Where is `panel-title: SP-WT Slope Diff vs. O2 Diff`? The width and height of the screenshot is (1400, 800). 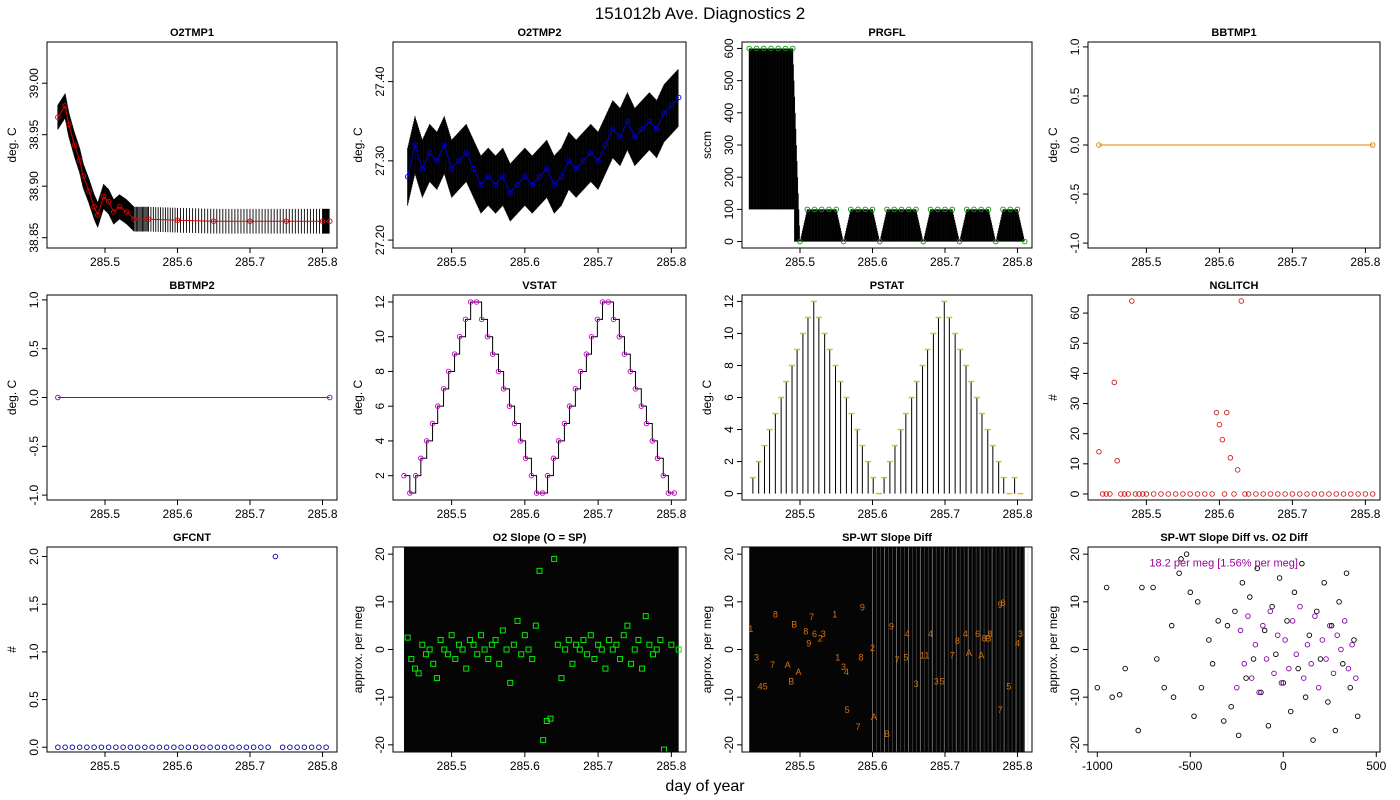 panel-title: SP-WT Slope Diff vs. O2 Diff is located at coordinates (1234, 538).